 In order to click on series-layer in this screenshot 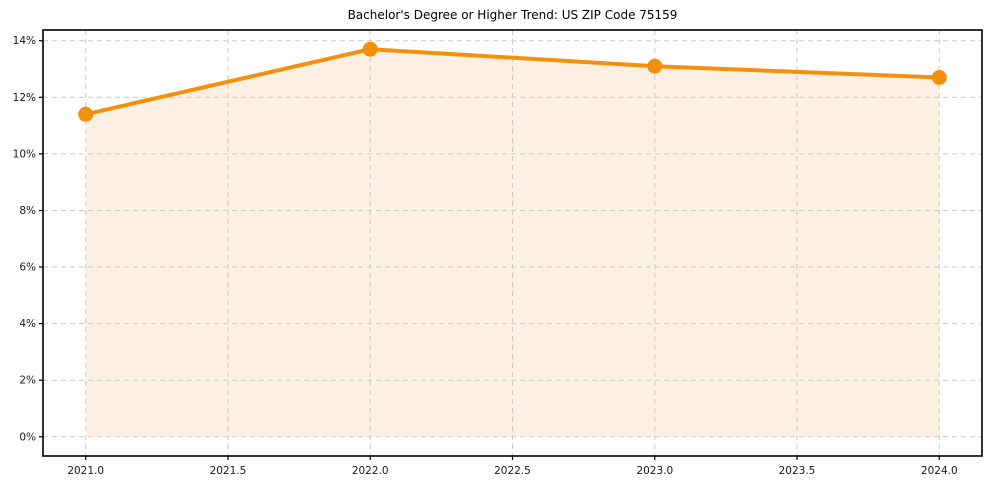, I will do `click(512, 81)`.